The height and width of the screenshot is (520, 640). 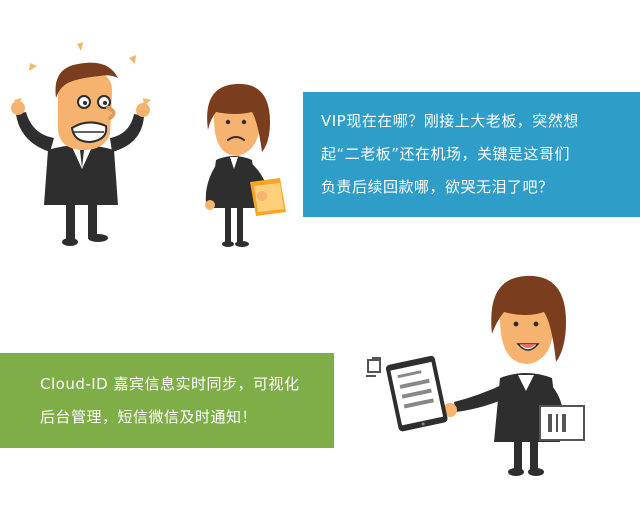 I want to click on vip-callout-line: 起“二老板”还在机场，关键是这哥们, so click(x=446, y=154).